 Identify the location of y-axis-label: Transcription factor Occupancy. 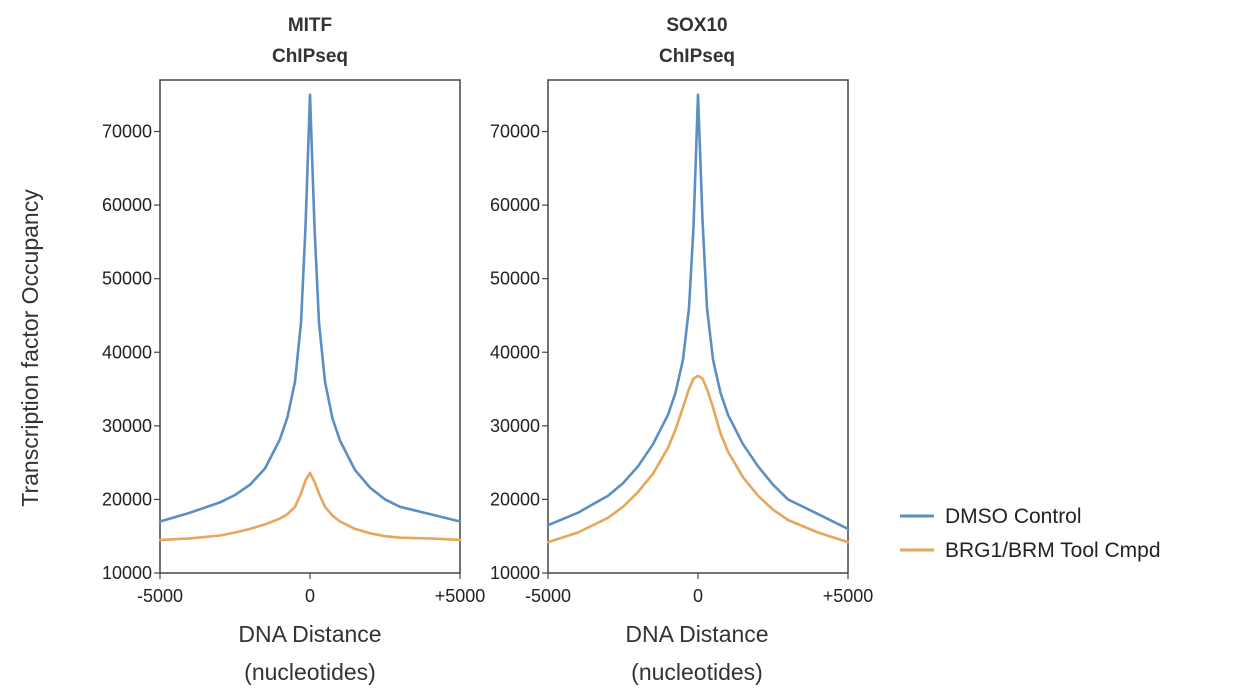
(30, 348).